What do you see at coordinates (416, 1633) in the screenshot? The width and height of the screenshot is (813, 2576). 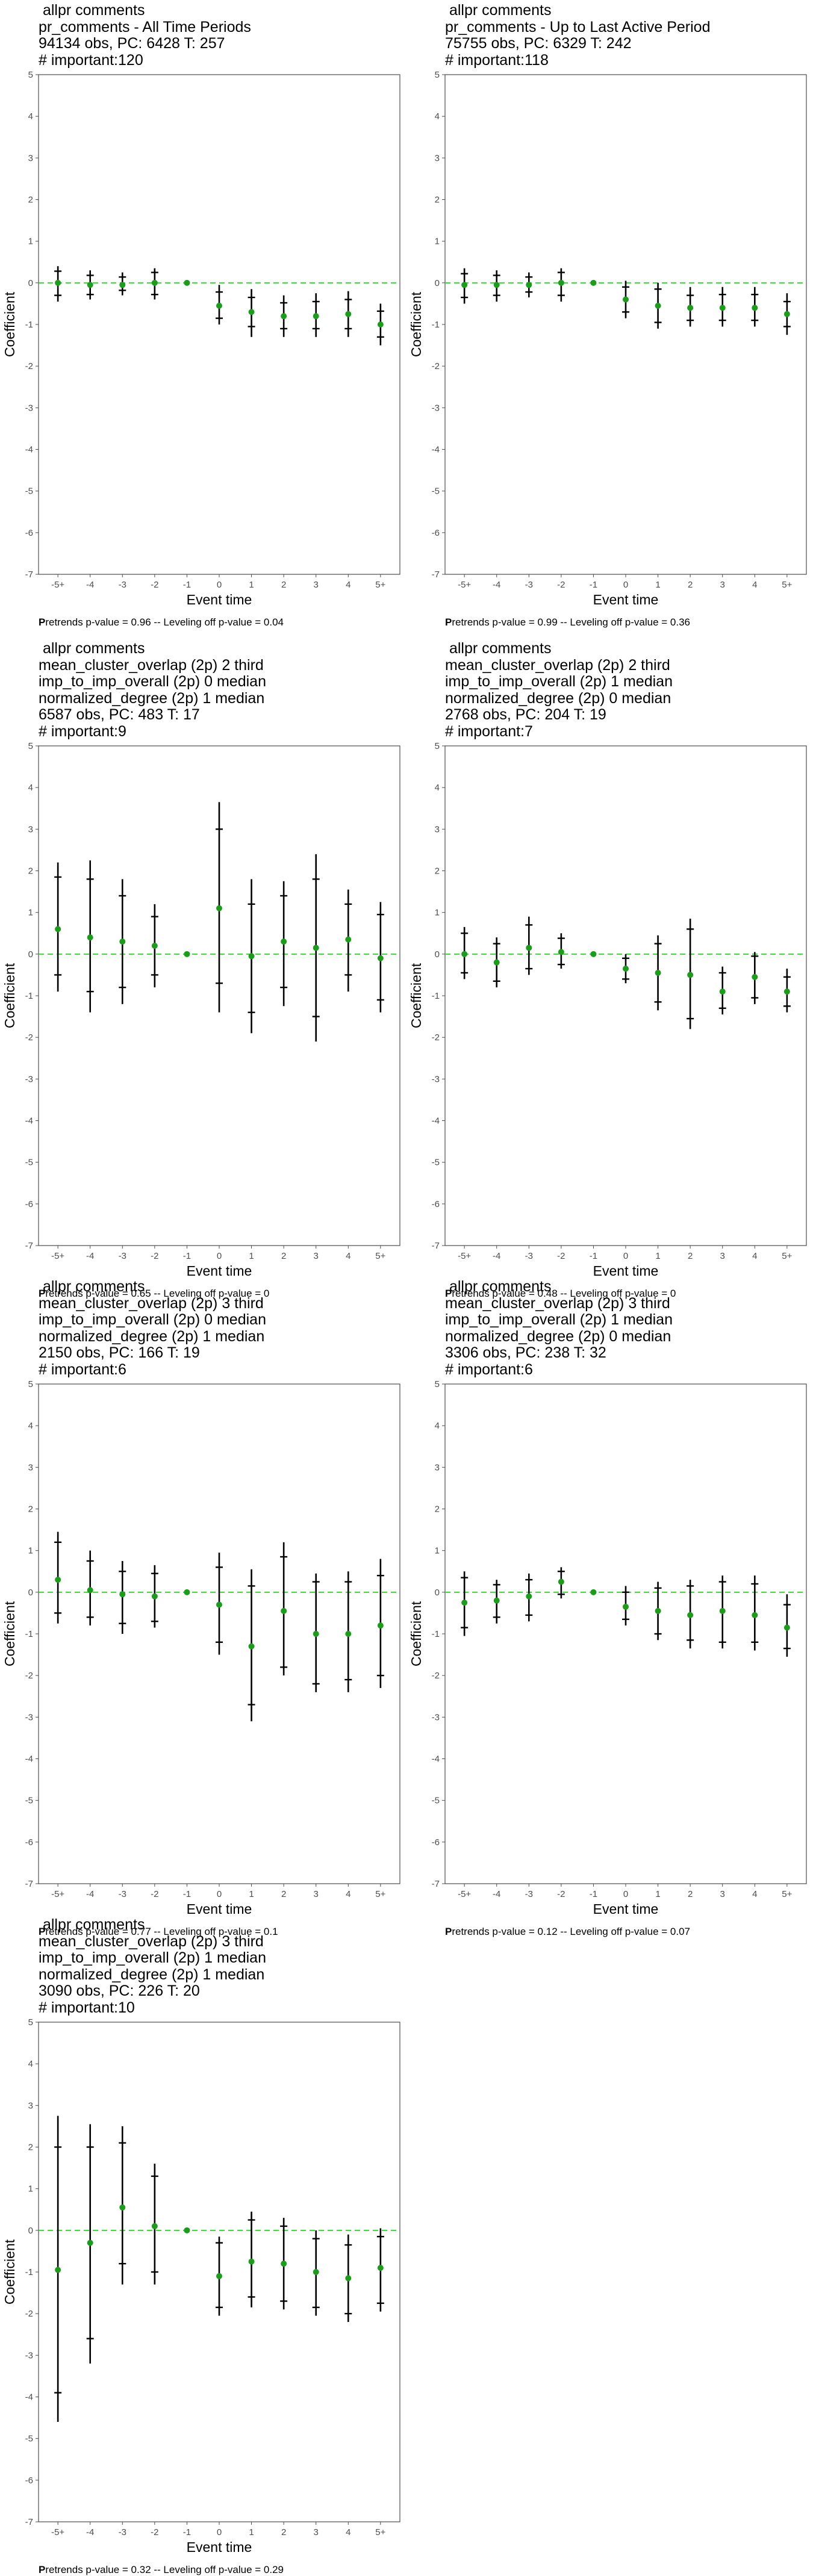 I see `y-axis-title: Coefficient` at bounding box center [416, 1633].